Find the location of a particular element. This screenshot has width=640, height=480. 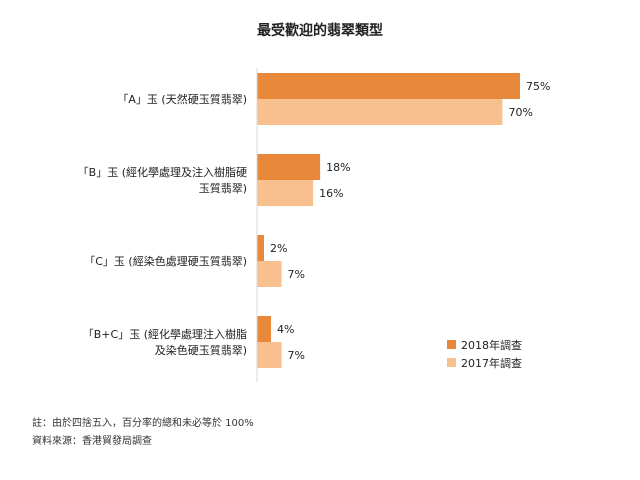

category-label: 「B」玉 (經化學處理及注入樹脂硬 is located at coordinates (162, 172).